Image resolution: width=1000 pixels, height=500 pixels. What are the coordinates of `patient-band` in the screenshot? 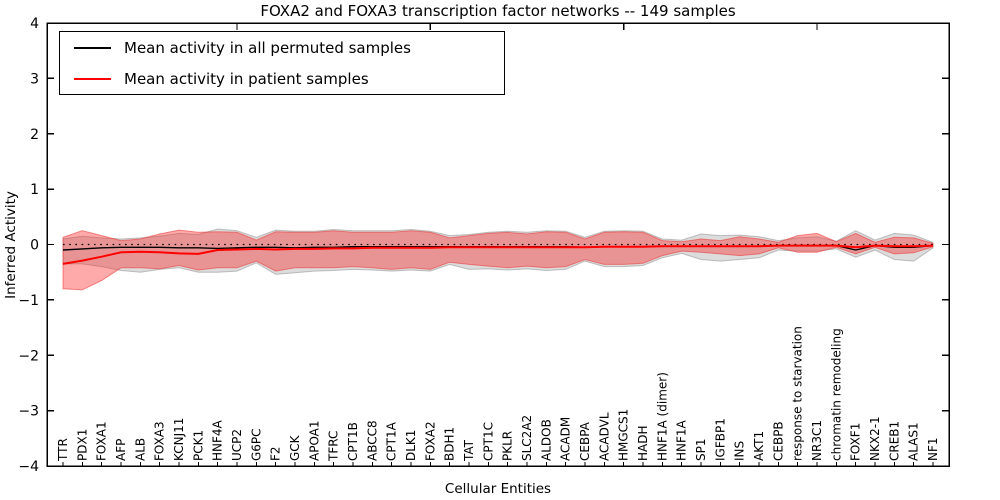 It's located at (498, 260).